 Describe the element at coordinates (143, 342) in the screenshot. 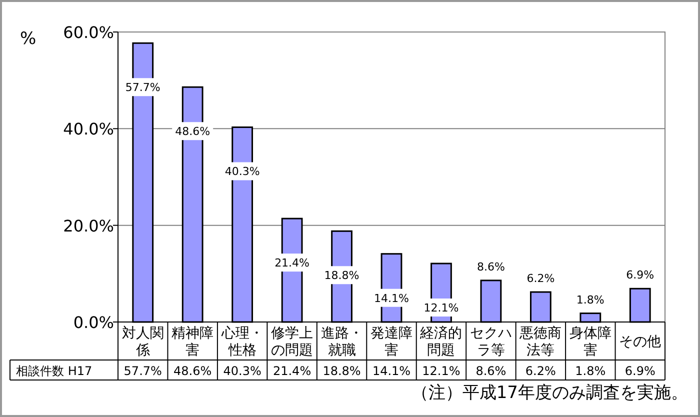

I see `x-tick-label: 対人関係` at that location.